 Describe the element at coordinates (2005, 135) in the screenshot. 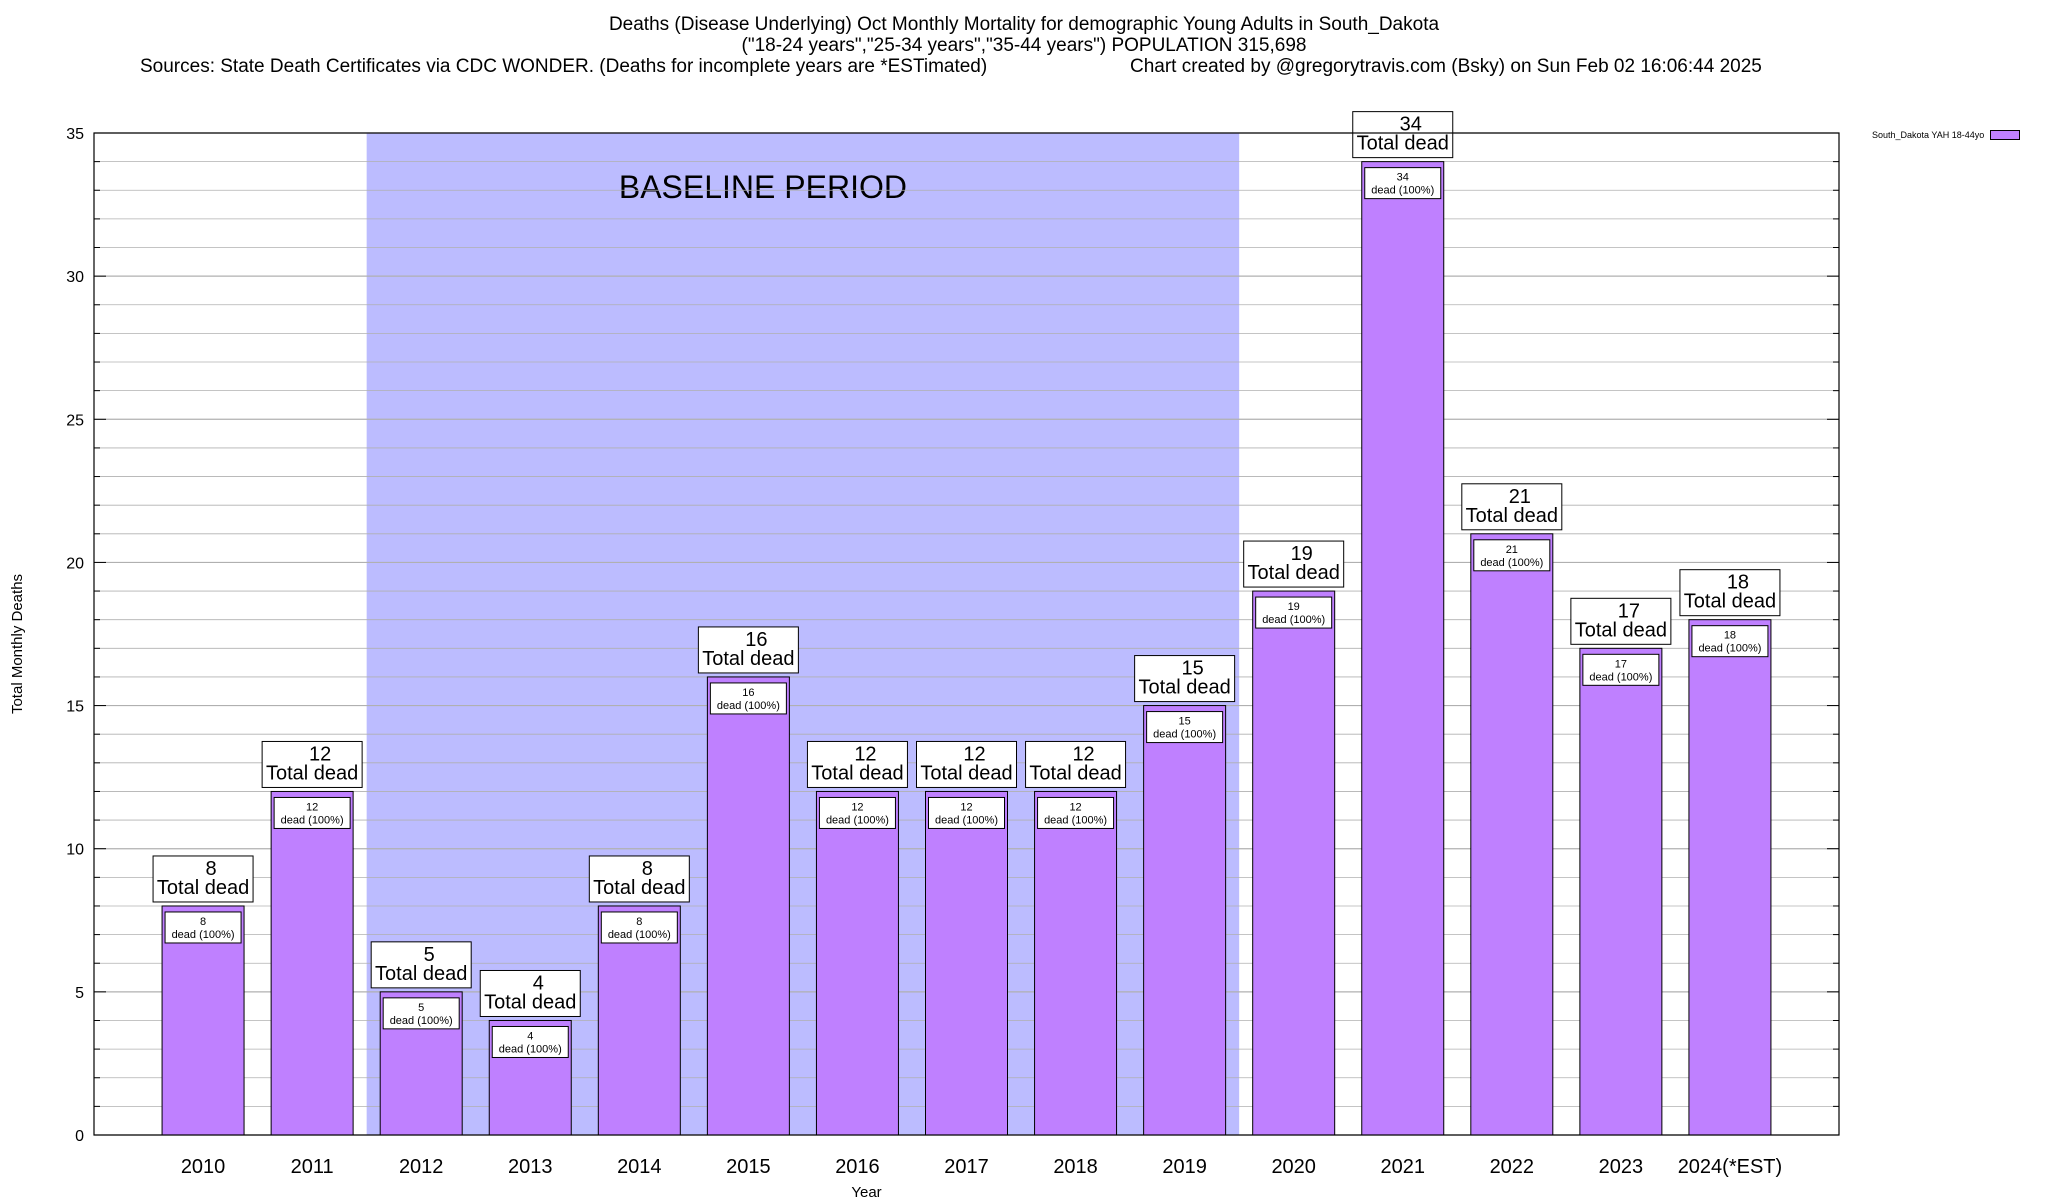

I see `legend-swatch` at that location.